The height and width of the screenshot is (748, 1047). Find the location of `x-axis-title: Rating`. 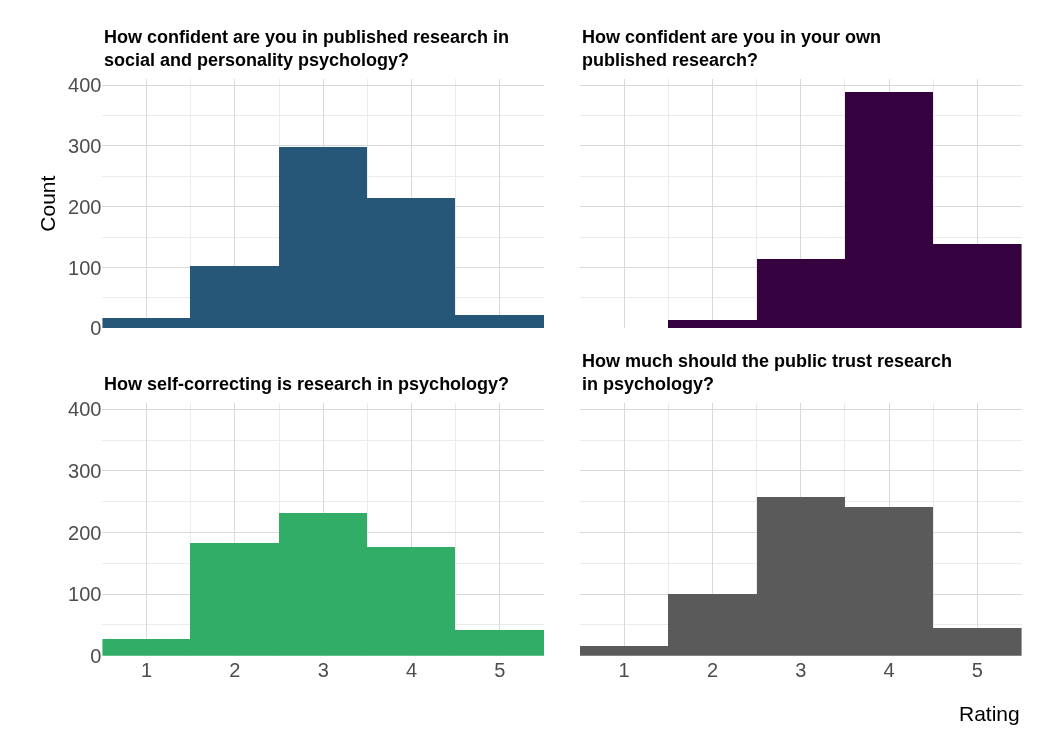

x-axis-title: Rating is located at coordinates (989, 713).